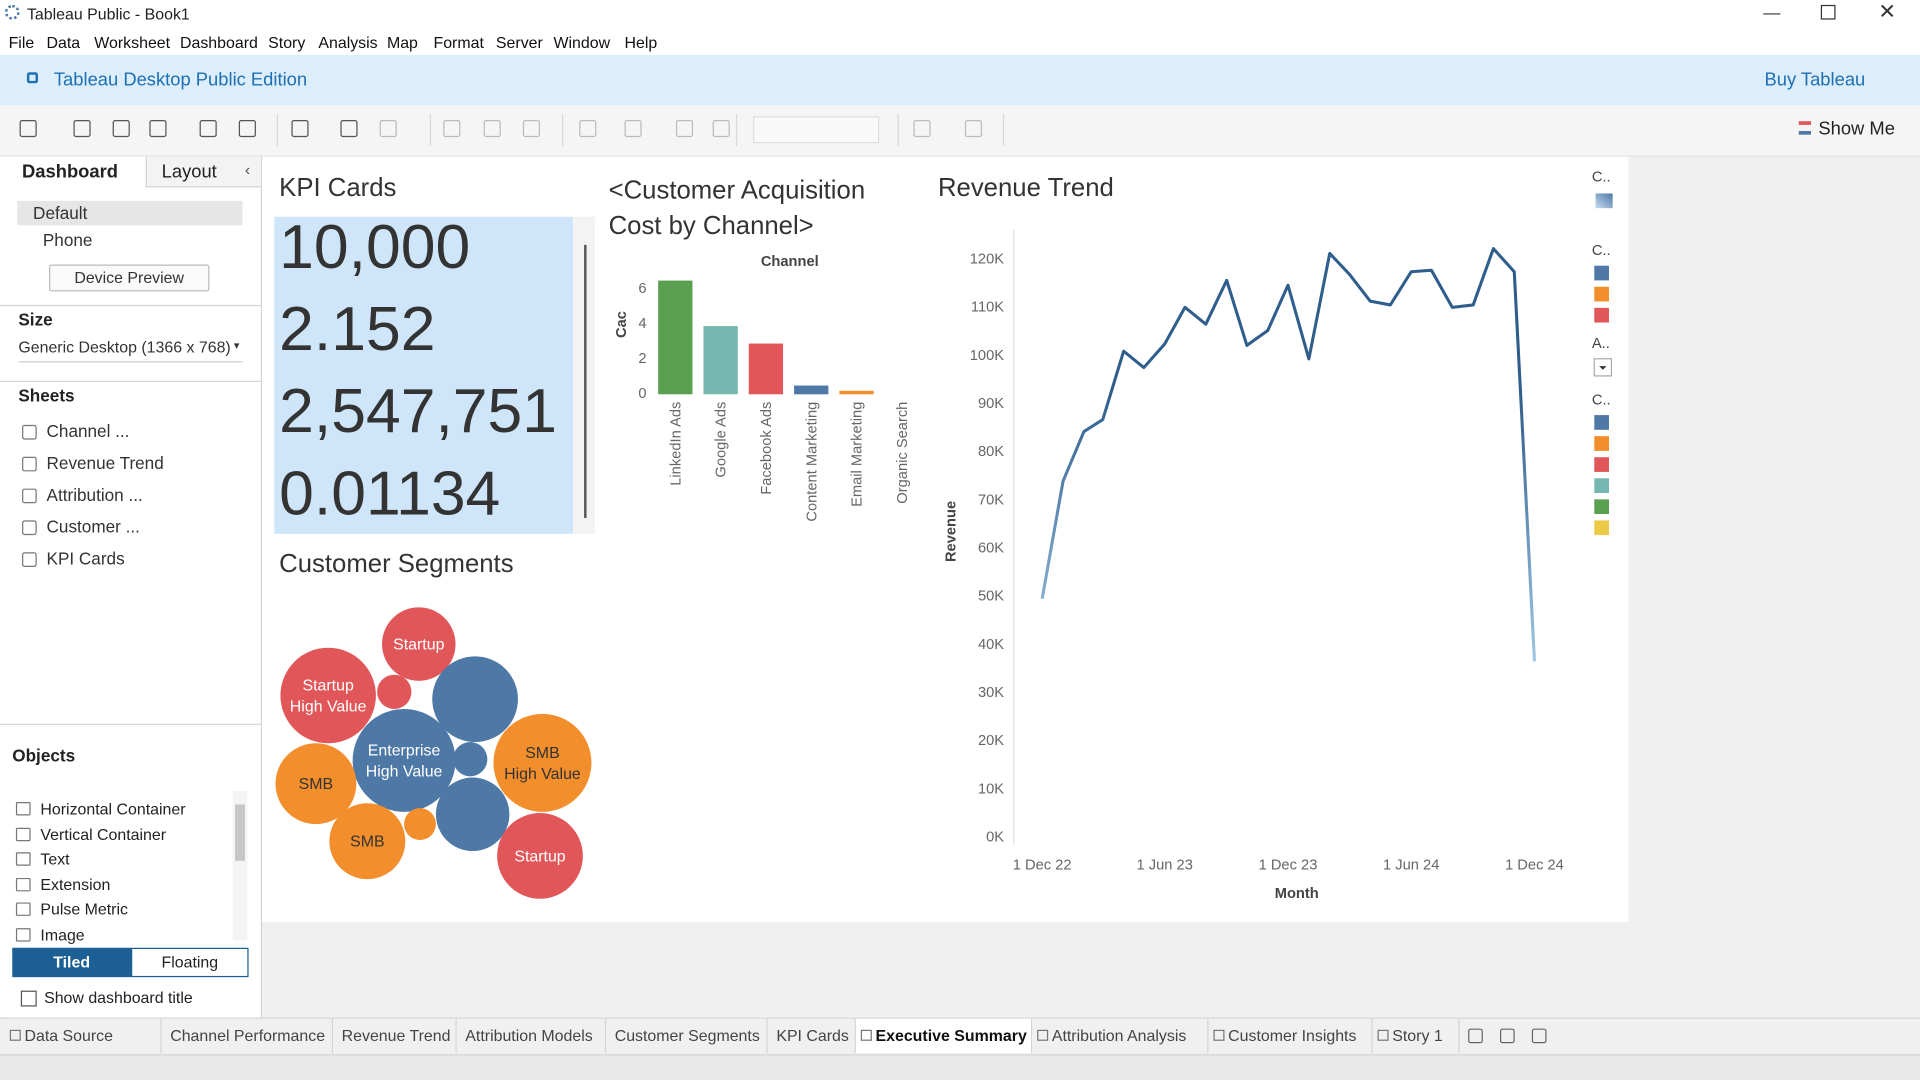 The image size is (1920, 1080). What do you see at coordinates (1288, 866) in the screenshot?
I see `x-tick-label: 1 Dec 23` at bounding box center [1288, 866].